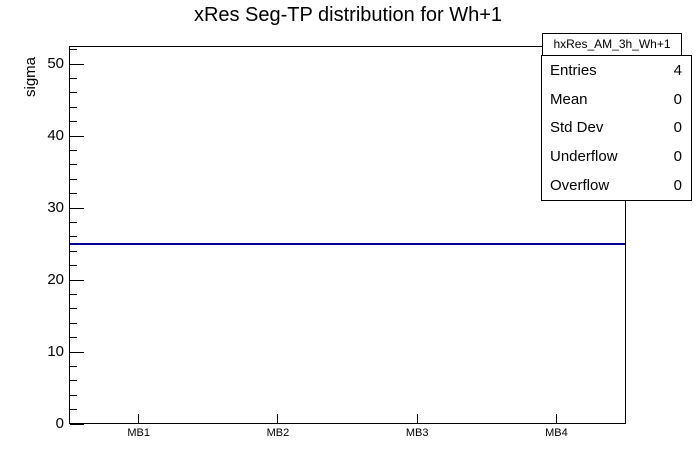 This screenshot has width=696, height=472. I want to click on stats-row: Std Dev 0, so click(616, 128).